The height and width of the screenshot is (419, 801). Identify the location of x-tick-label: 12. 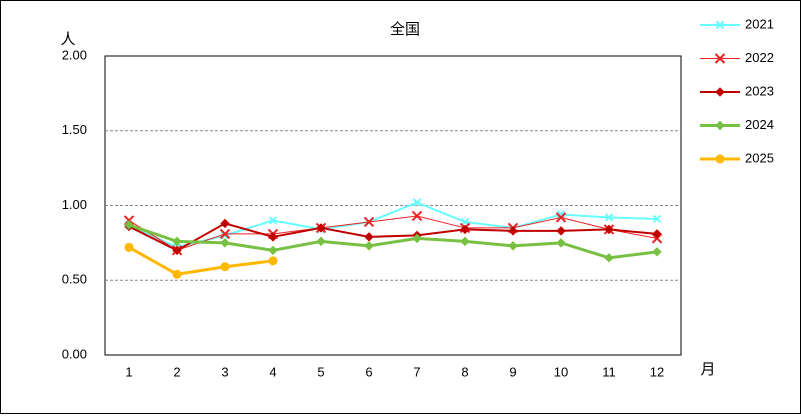
(657, 371).